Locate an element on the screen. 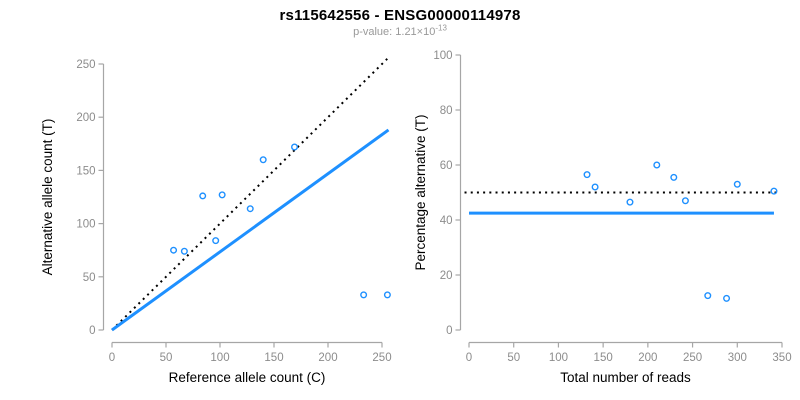 This screenshot has height=400, width=800. x-axis-title: Reference allele count (C) is located at coordinates (247, 377).